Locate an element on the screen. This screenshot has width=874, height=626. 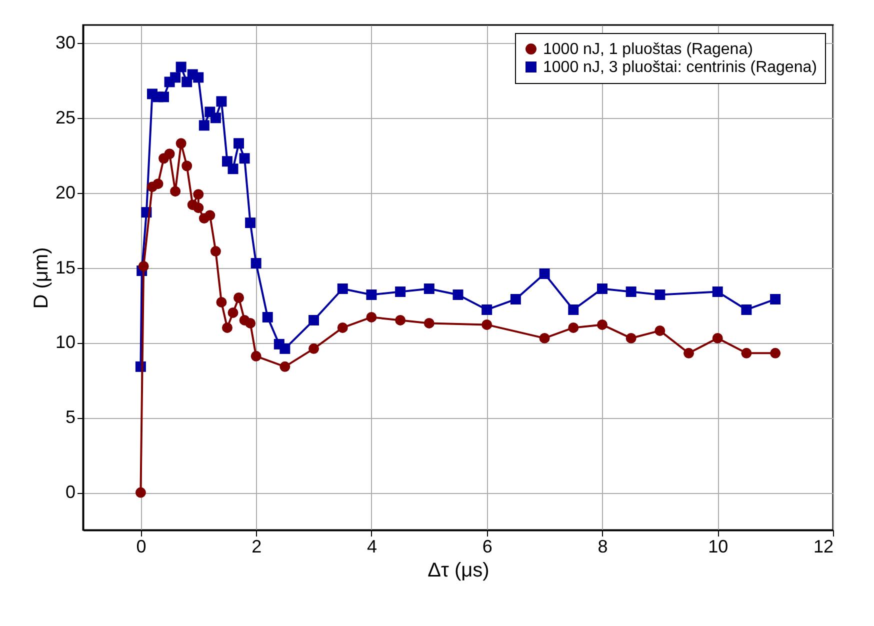
y-tick-label: 15 is located at coordinates (65, 267).